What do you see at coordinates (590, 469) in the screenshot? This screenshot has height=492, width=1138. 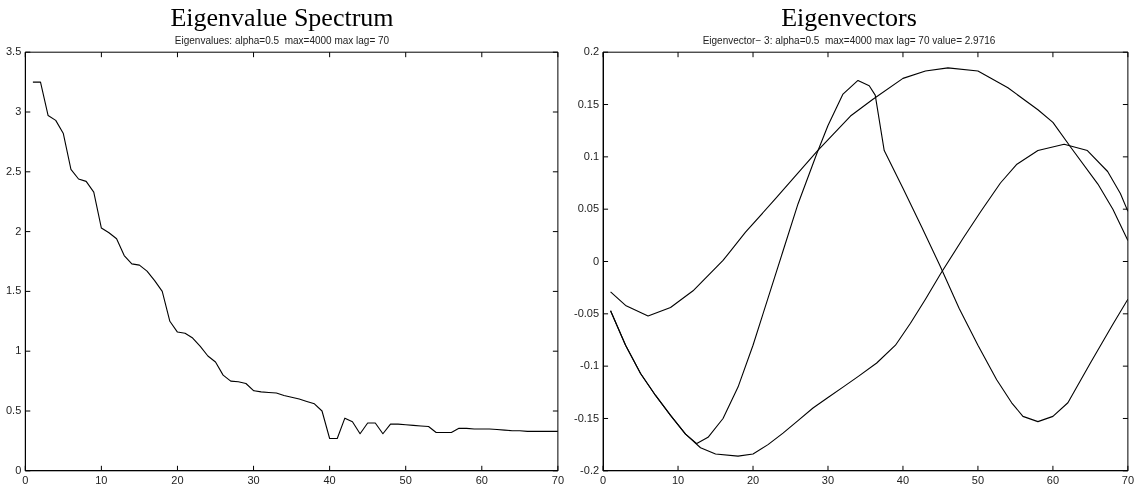 I see `y-tick-label: -0.2` at bounding box center [590, 469].